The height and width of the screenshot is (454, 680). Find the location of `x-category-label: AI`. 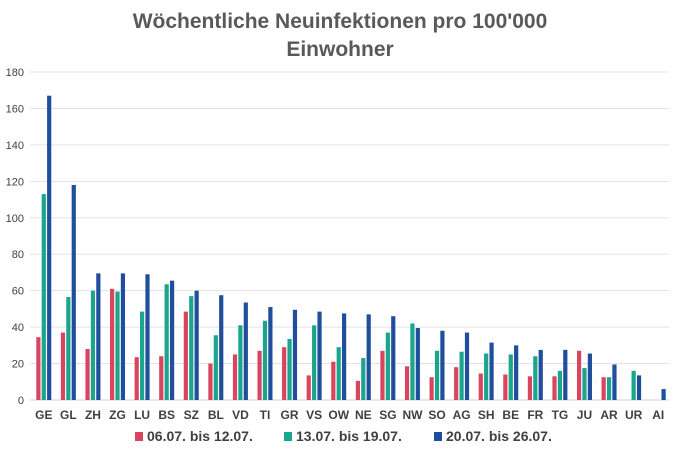

x-category-label: AI is located at coordinates (658, 415).